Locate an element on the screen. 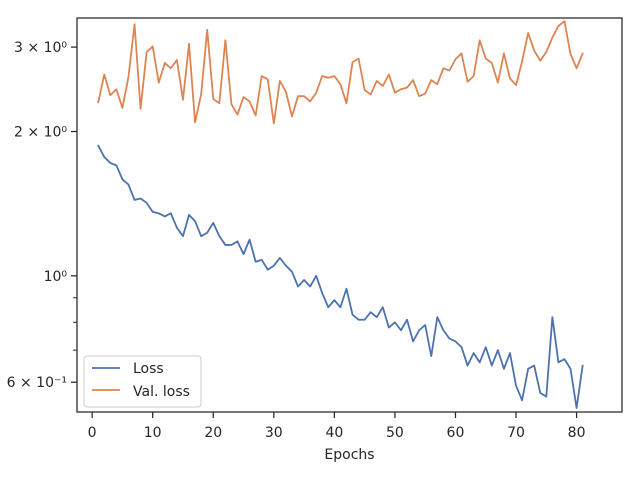 The image size is (640, 484). legend-label-val-loss: Val. loss is located at coordinates (161, 392).